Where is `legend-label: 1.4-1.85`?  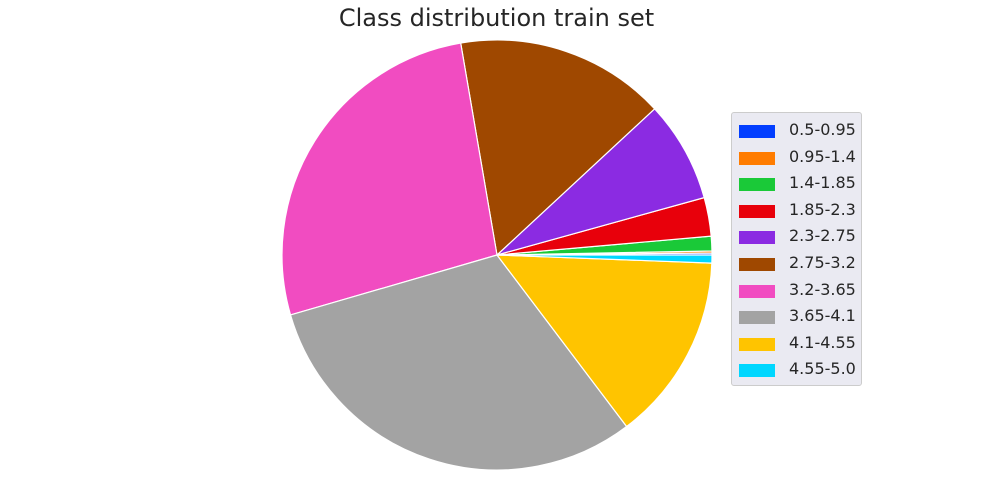 legend-label: 1.4-1.85 is located at coordinates (822, 183).